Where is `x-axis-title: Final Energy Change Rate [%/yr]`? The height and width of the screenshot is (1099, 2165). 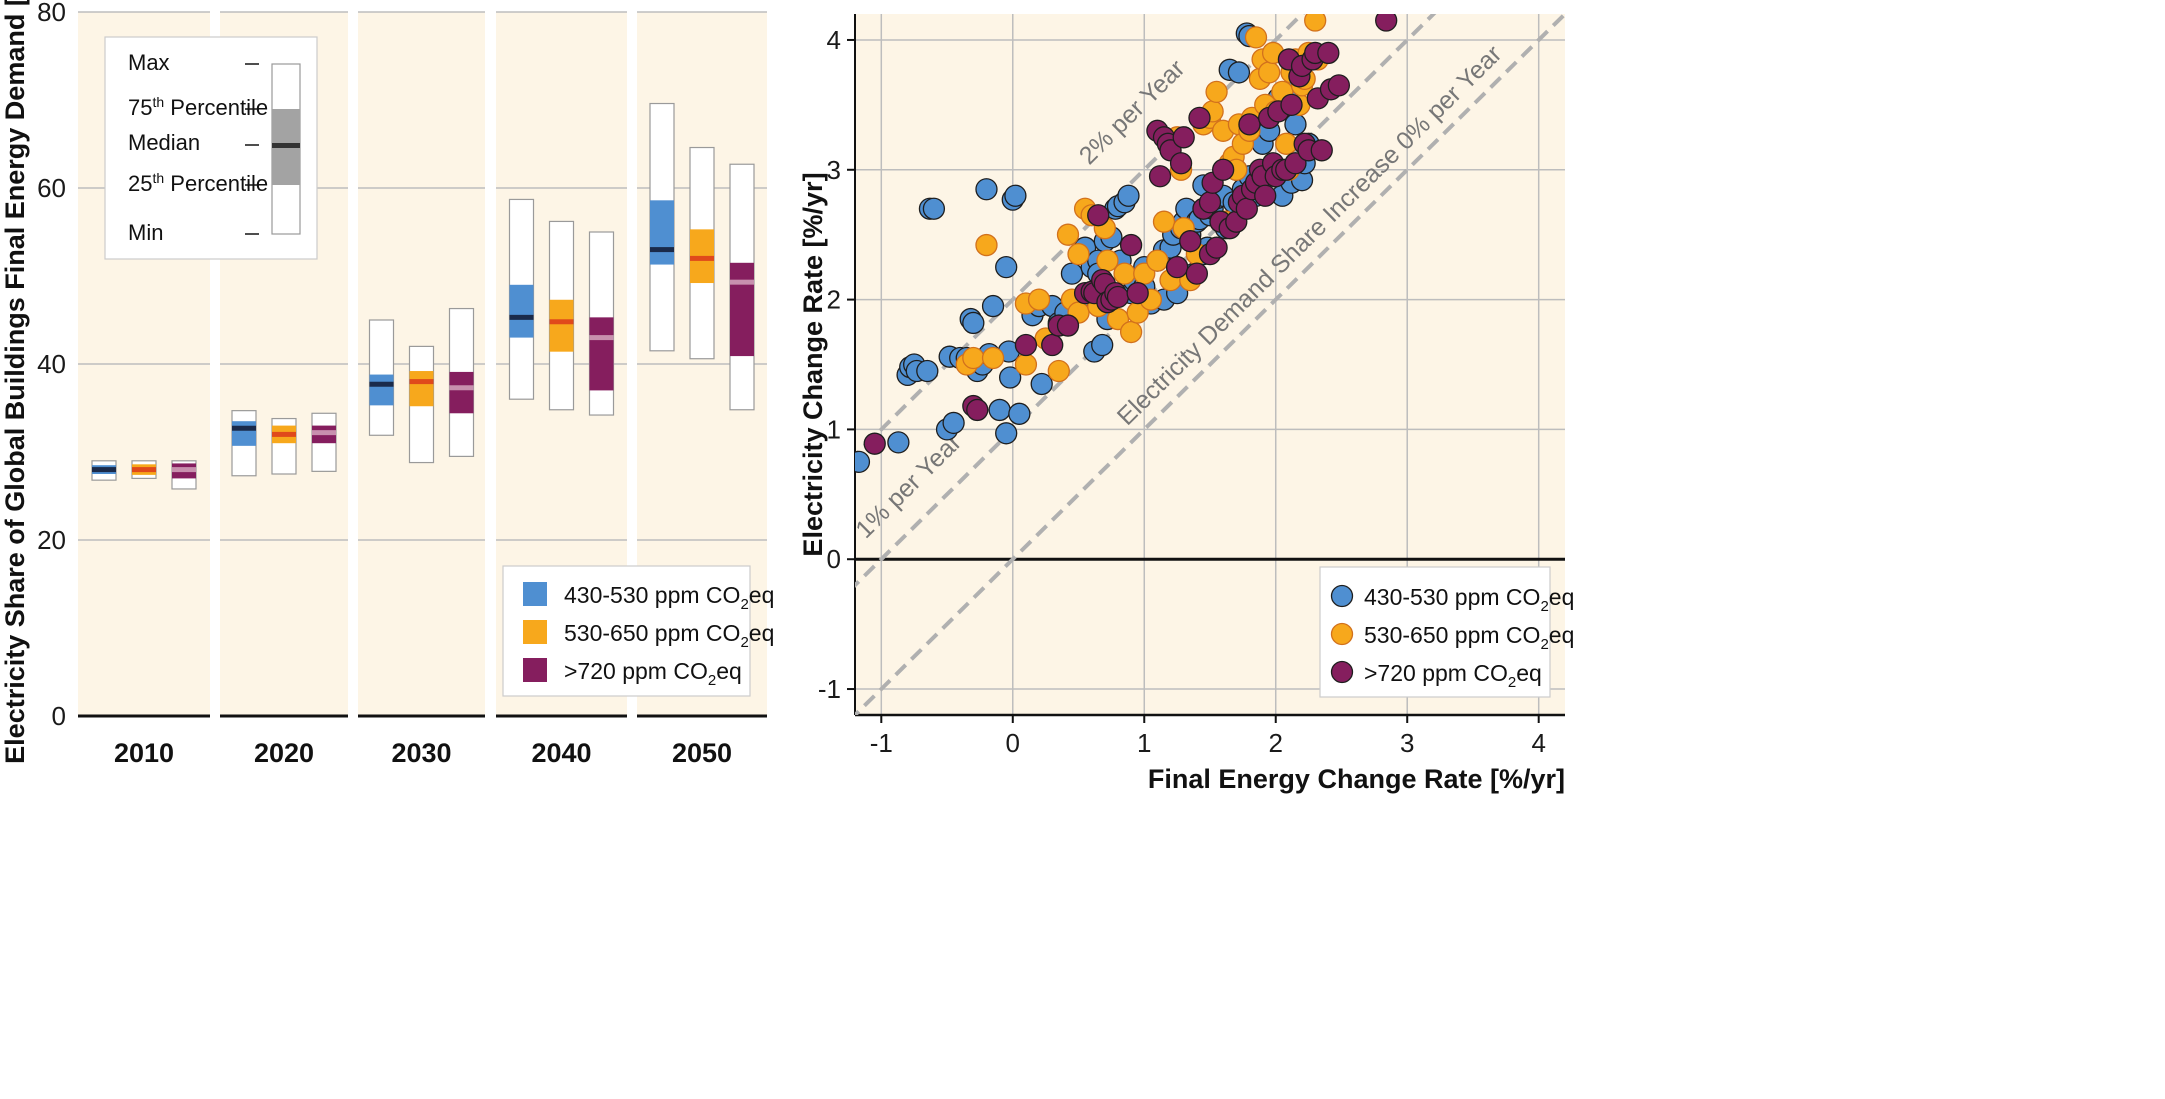
x-axis-title: Final Energy Change Rate [%/yr] is located at coordinates (1356, 779).